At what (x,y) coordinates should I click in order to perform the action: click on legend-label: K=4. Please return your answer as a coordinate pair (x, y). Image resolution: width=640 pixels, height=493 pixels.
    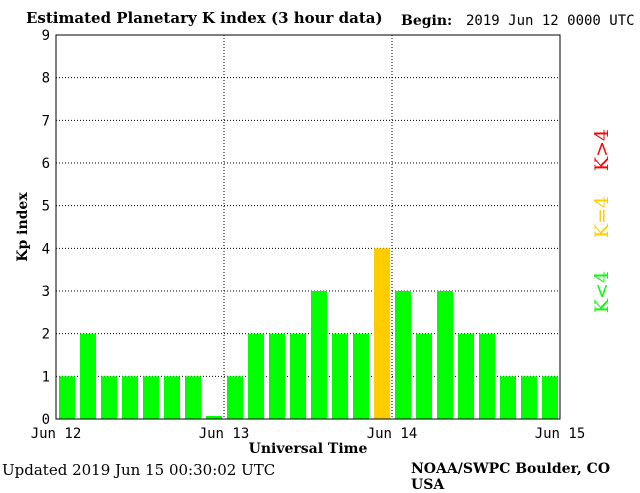
    Looking at the image, I should click on (602, 217).